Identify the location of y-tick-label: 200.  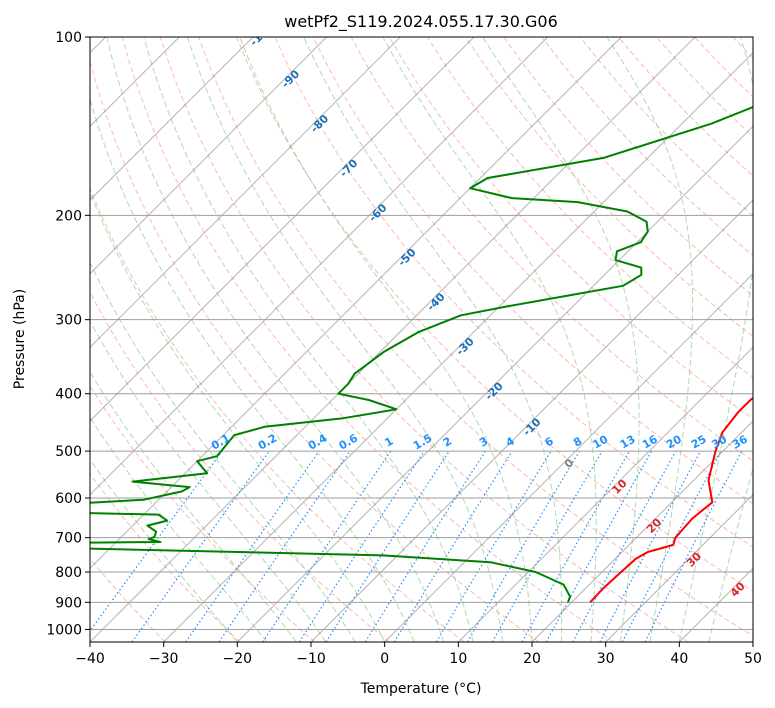
(68, 216).